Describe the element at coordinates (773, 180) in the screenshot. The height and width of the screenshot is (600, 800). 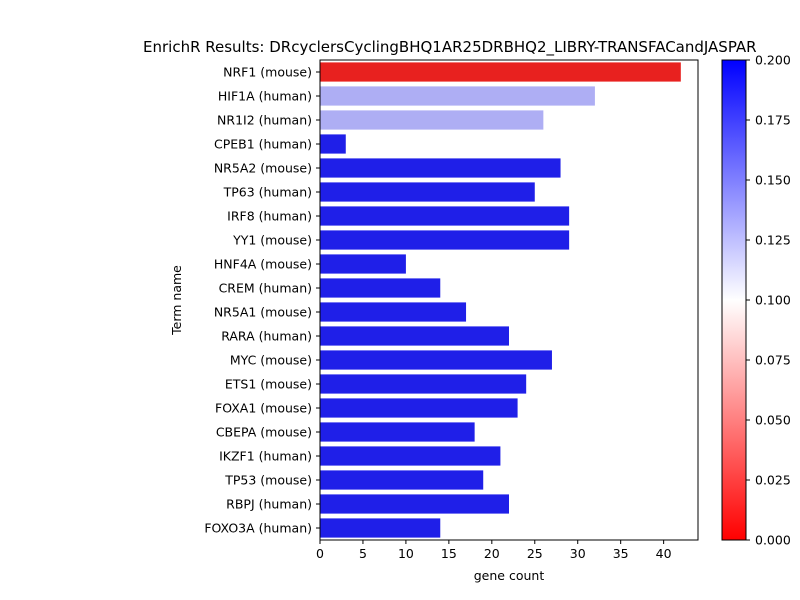
I see `colorbar-tick-label: 0.150` at that location.